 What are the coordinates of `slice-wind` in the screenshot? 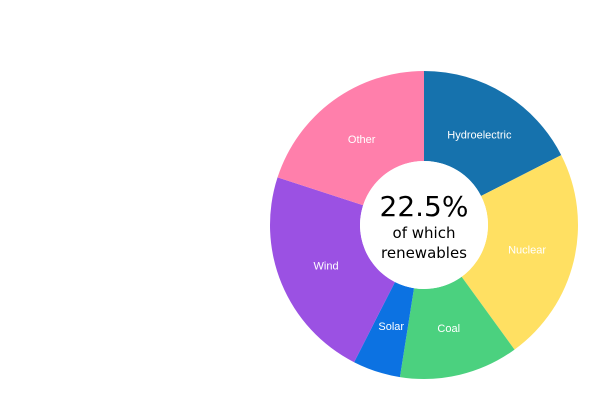 It's located at (332, 270).